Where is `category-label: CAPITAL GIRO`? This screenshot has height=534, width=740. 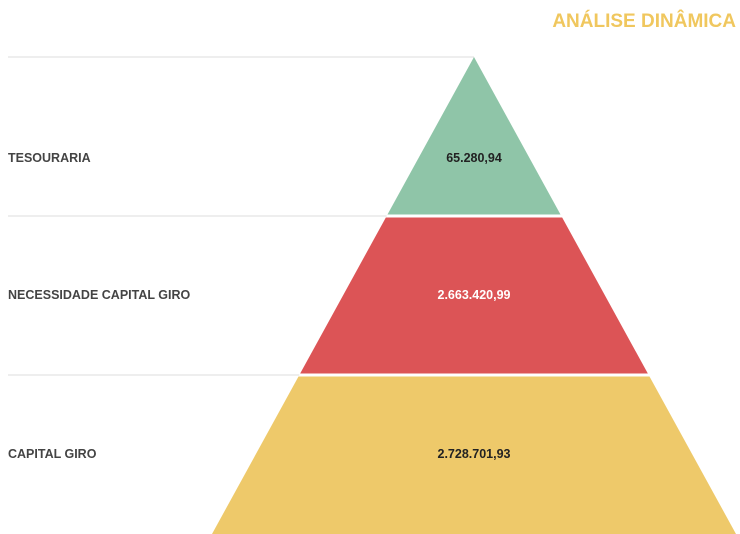
category-label: CAPITAL GIRO is located at coordinates (52, 454).